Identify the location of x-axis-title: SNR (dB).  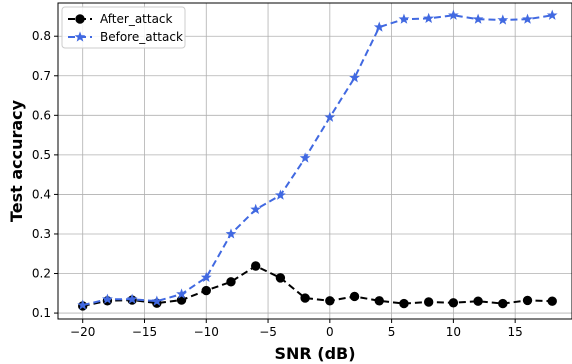
(314, 353).